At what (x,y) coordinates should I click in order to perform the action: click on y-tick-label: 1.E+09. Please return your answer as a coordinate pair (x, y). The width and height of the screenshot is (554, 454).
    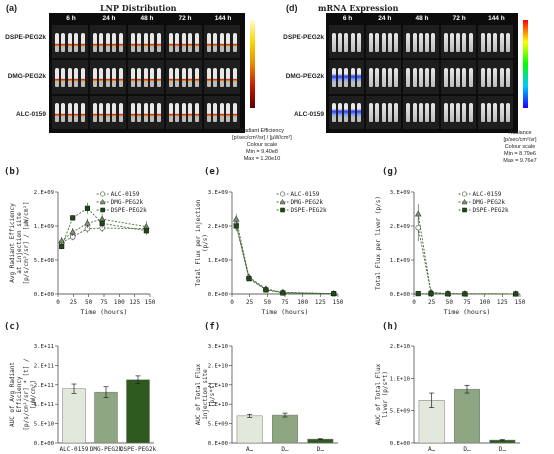
    Looking at the image, I should click on (400, 261).